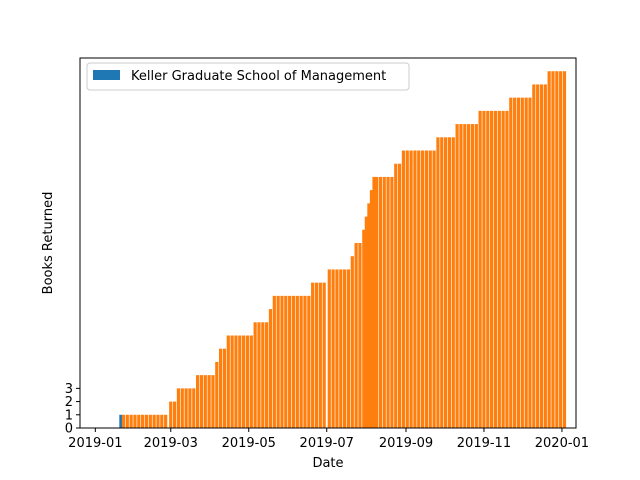 This screenshot has height=480, width=640. I want to click on x-tick-label-3: 2019-07, so click(327, 443).